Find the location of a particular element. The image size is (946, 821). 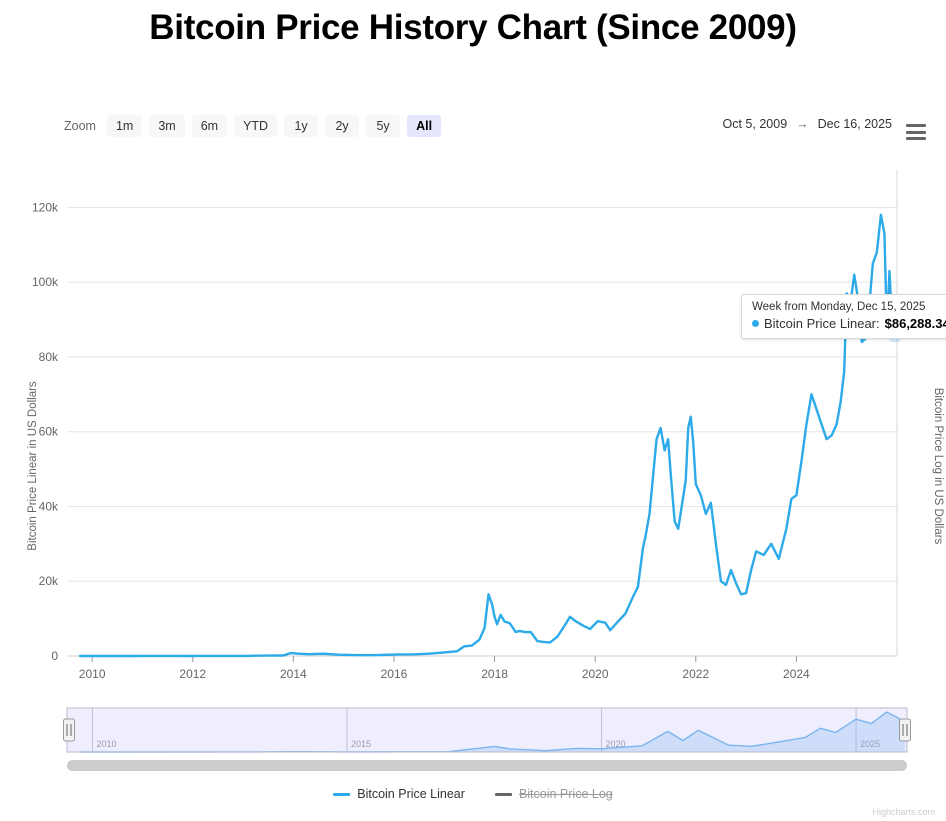

range-button-all: All is located at coordinates (424, 126).